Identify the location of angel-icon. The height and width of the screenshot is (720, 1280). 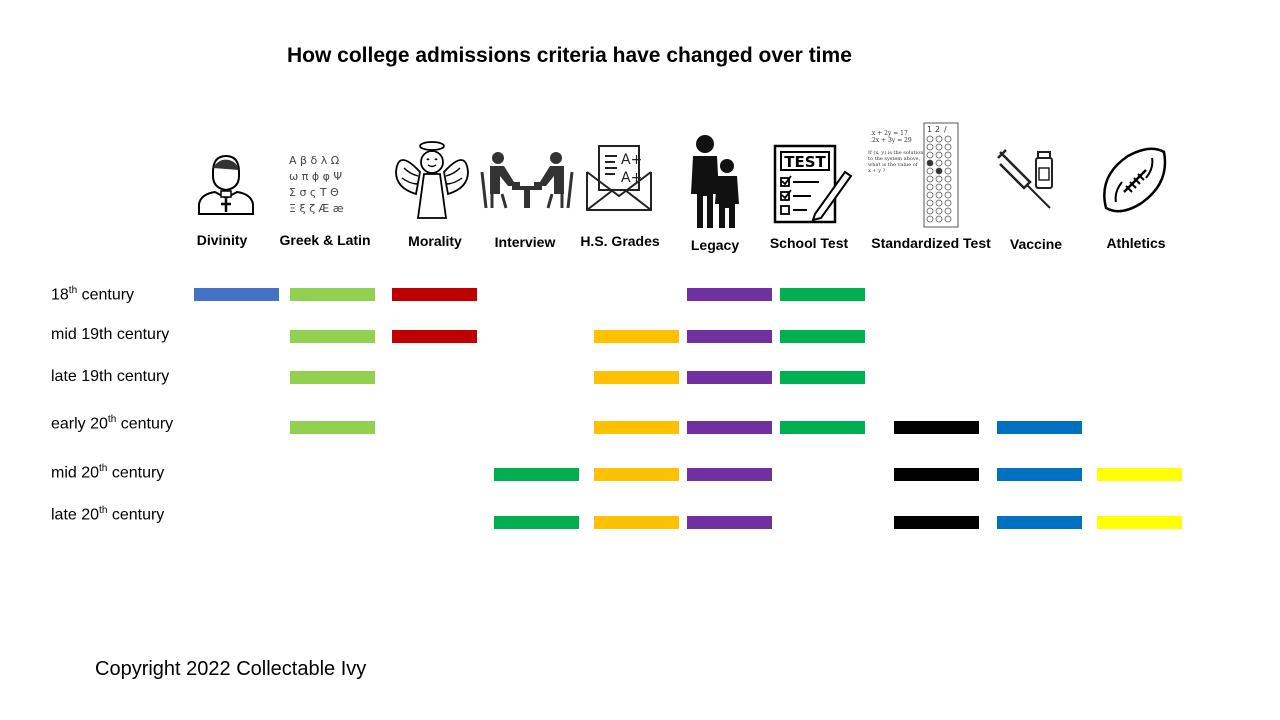
(432, 180).